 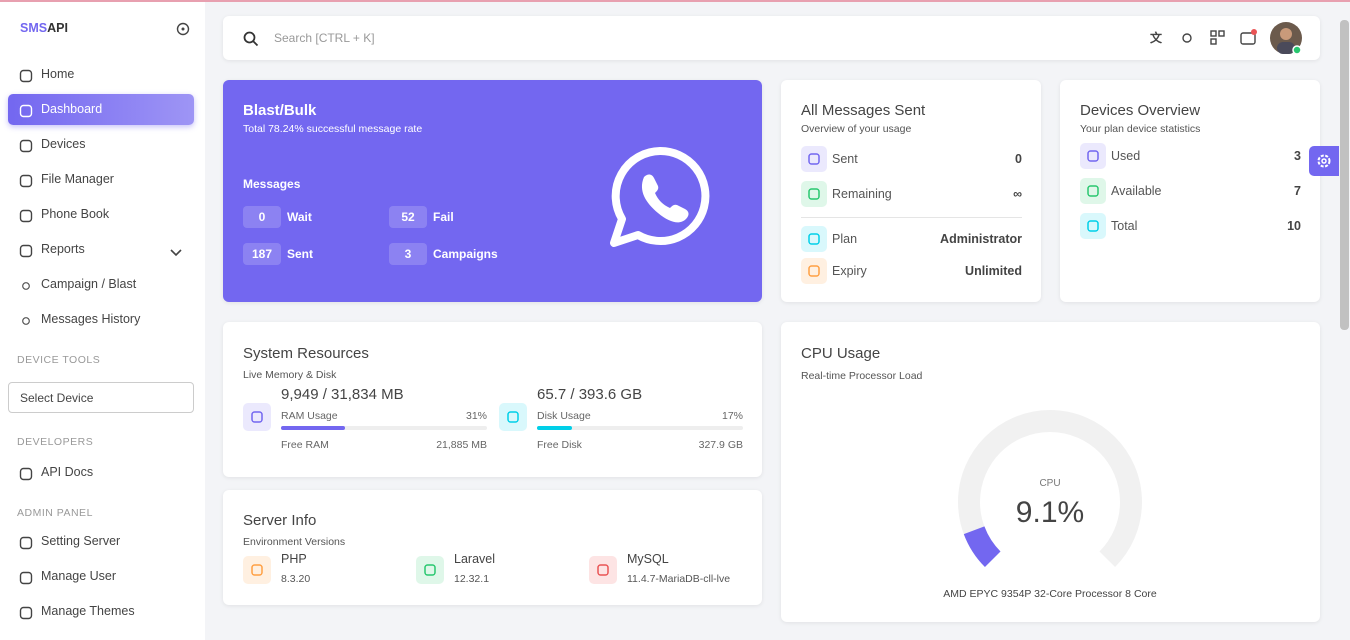 I want to click on nav-item: Campaign / Blast, so click(x=89, y=284).